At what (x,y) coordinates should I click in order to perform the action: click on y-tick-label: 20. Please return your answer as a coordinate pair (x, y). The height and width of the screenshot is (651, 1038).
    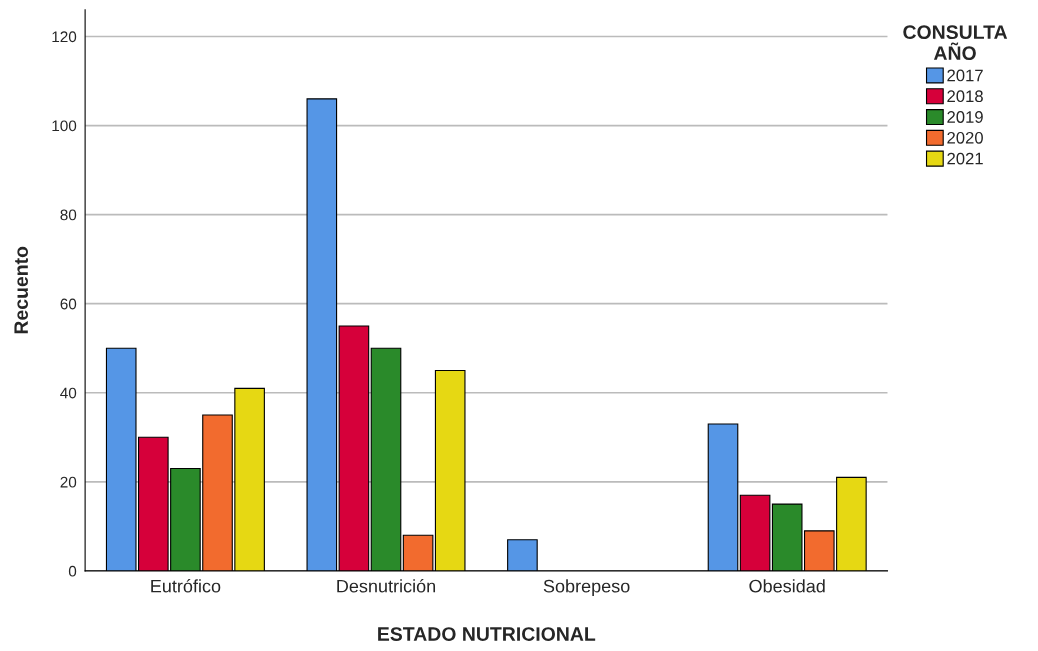
    Looking at the image, I should click on (68, 482).